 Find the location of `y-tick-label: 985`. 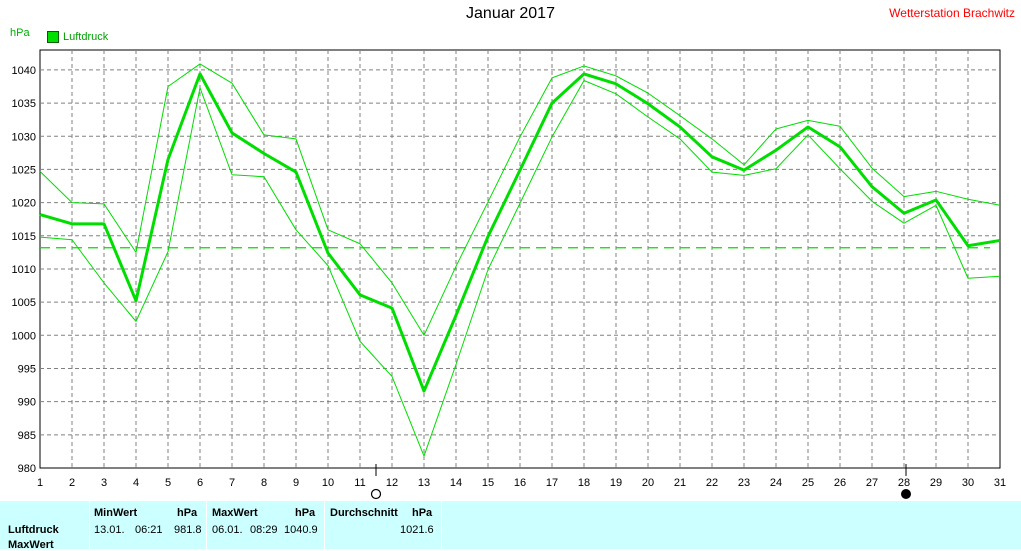

y-tick-label: 985 is located at coordinates (27, 436).